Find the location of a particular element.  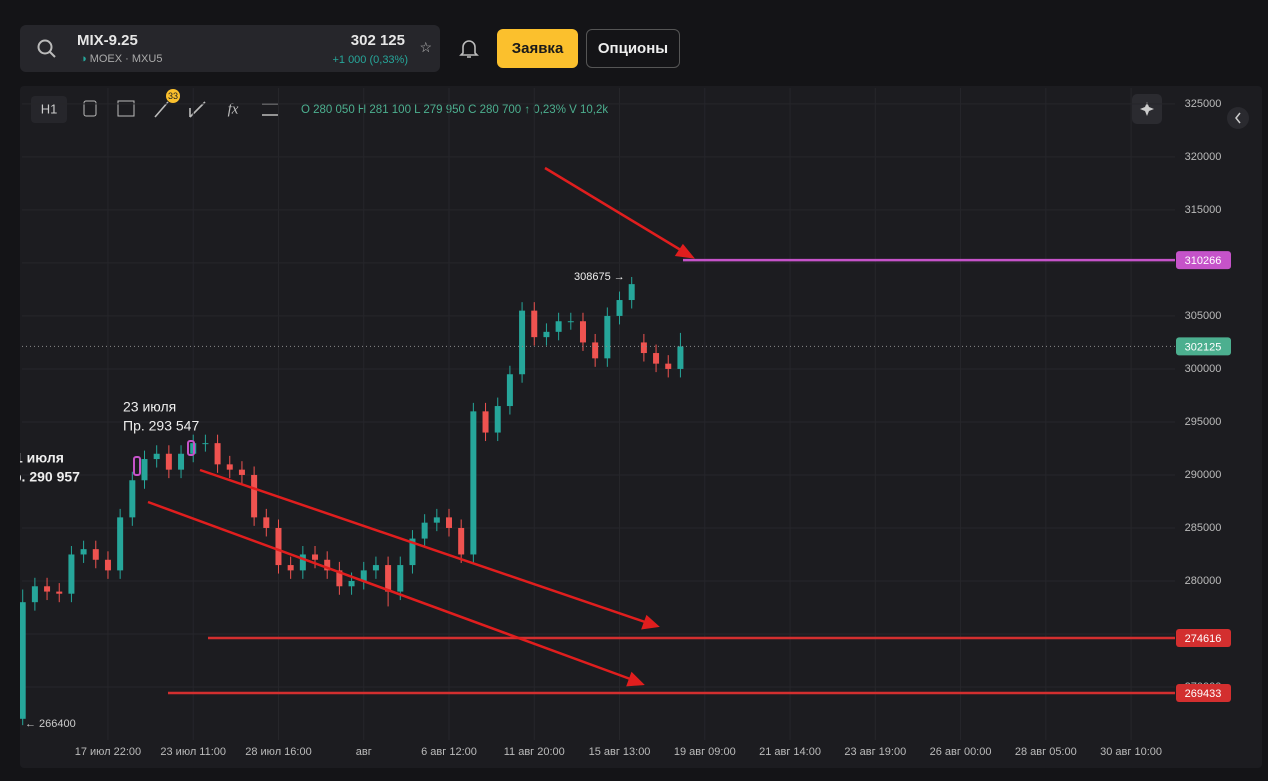

level-label: 269433 is located at coordinates (1203, 694).